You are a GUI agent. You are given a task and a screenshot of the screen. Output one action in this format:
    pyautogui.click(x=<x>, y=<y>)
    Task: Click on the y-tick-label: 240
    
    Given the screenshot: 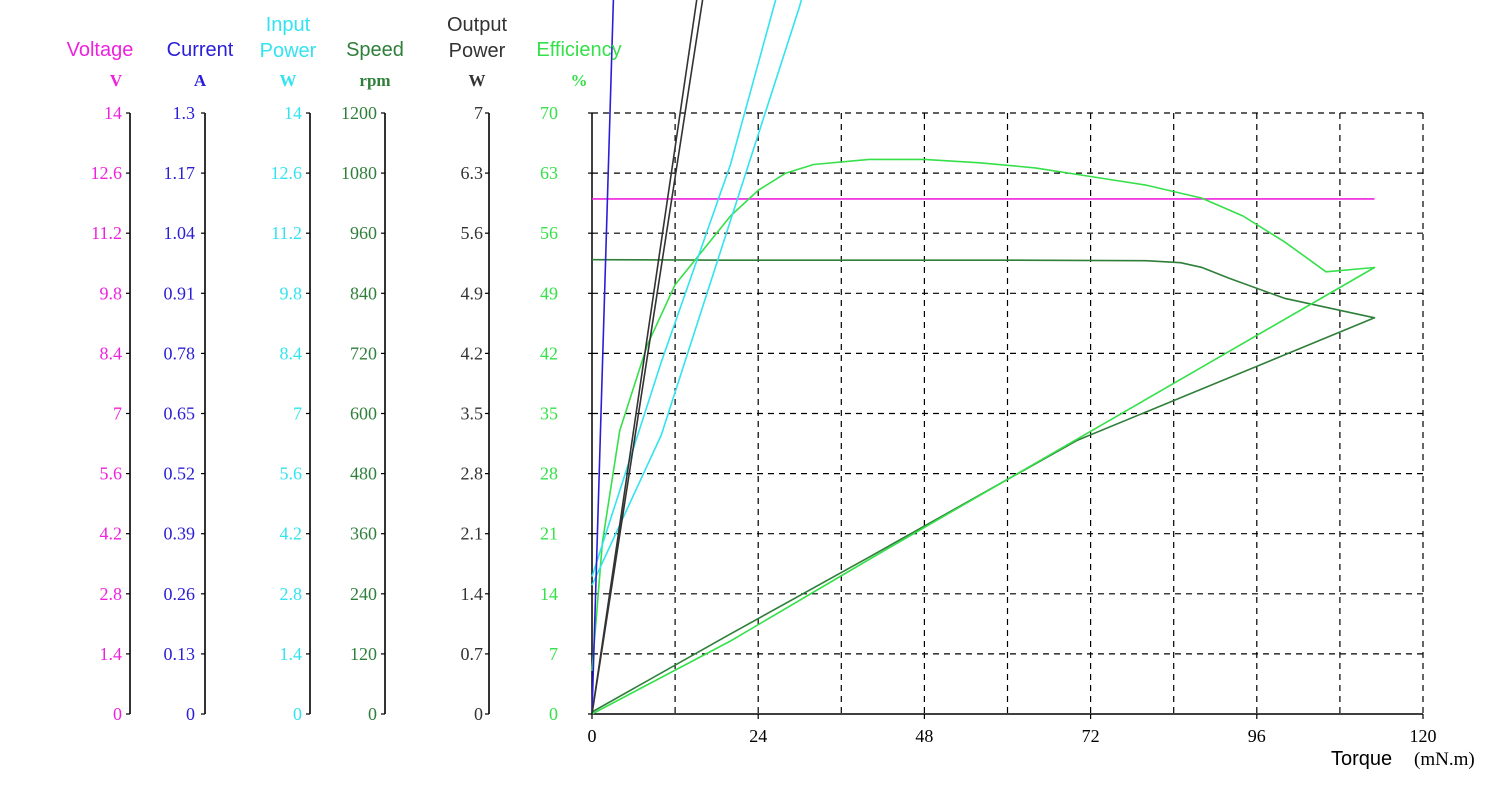 What is the action you would take?
    pyautogui.click(x=363, y=594)
    